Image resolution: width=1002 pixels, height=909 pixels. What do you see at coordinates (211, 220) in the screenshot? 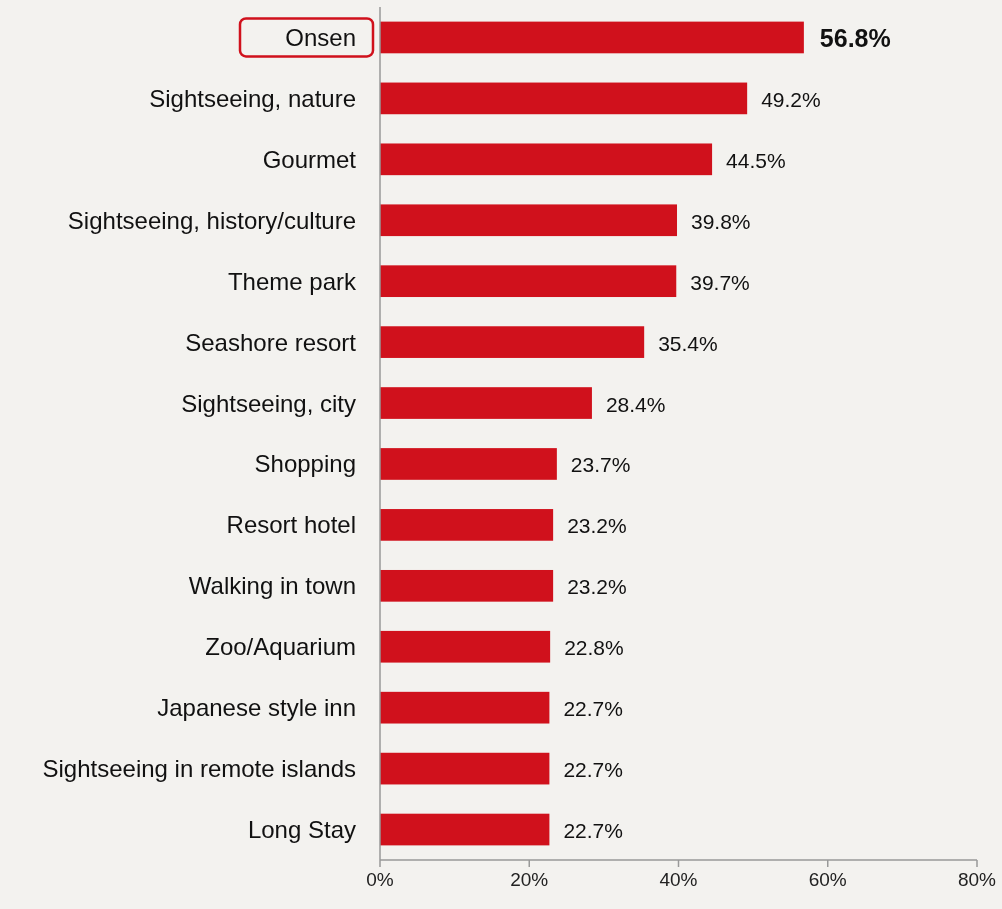
I see `y-tick-label: Sightseeing, history/culture` at bounding box center [211, 220].